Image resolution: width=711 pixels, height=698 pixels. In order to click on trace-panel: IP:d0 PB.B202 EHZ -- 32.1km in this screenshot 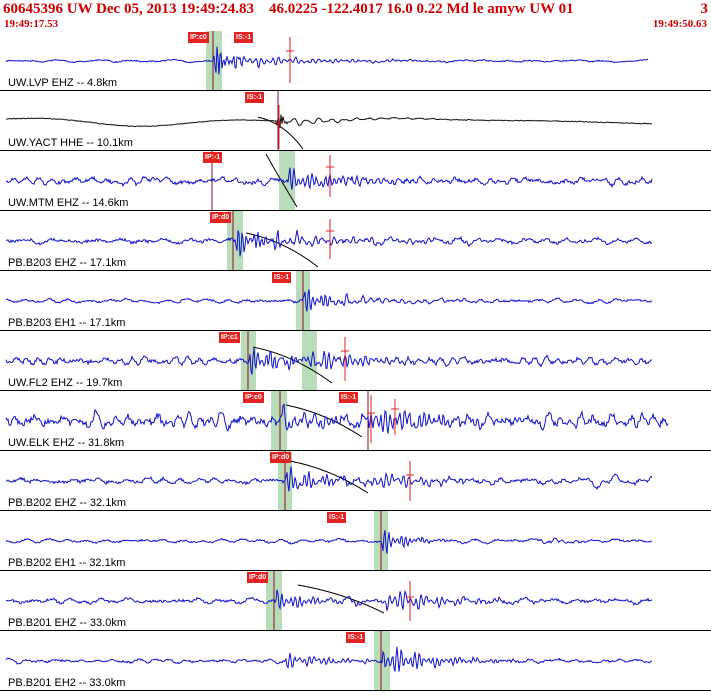, I will do `click(355, 481)`.